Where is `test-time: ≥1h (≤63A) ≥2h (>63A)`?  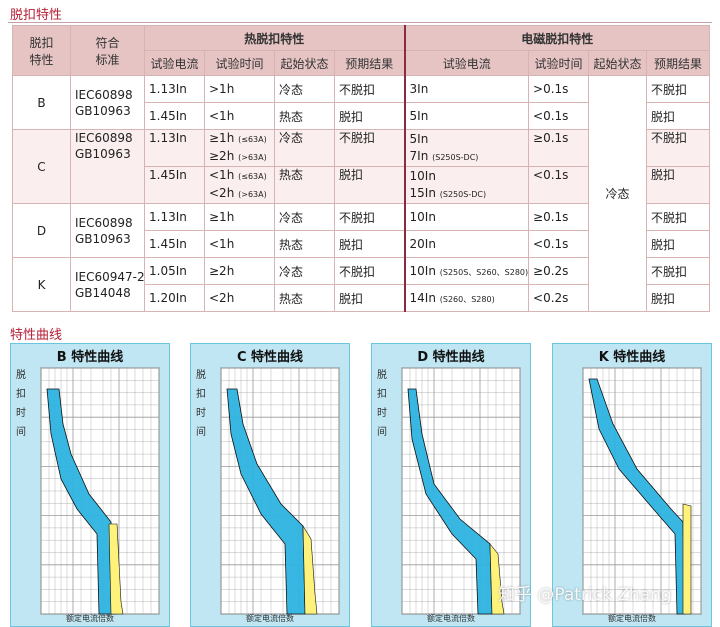 test-time: ≥1h (≤63A) ≥2h (>63A) is located at coordinates (239, 148).